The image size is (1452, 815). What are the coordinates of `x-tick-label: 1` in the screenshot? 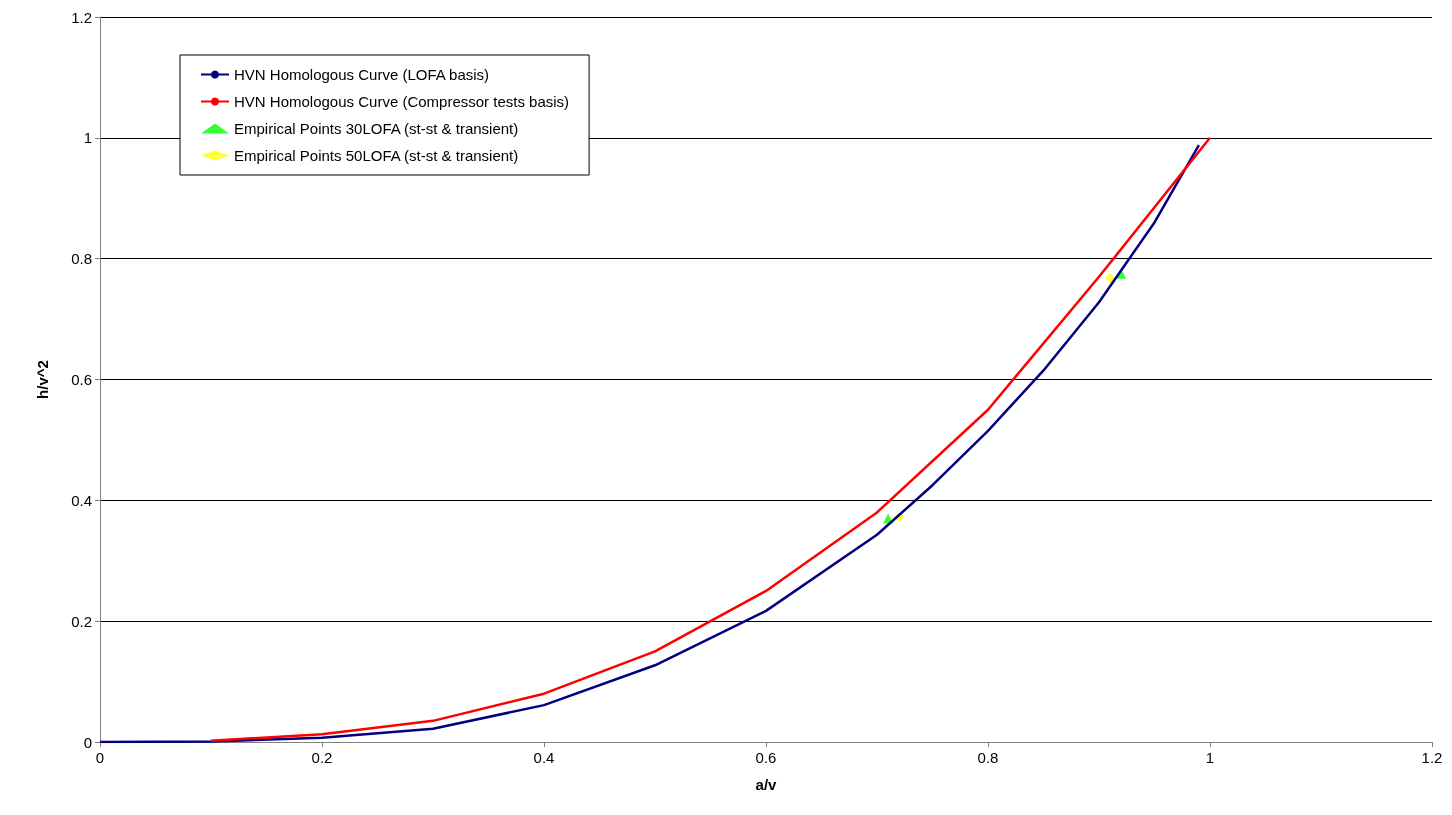 It's located at (1210, 757).